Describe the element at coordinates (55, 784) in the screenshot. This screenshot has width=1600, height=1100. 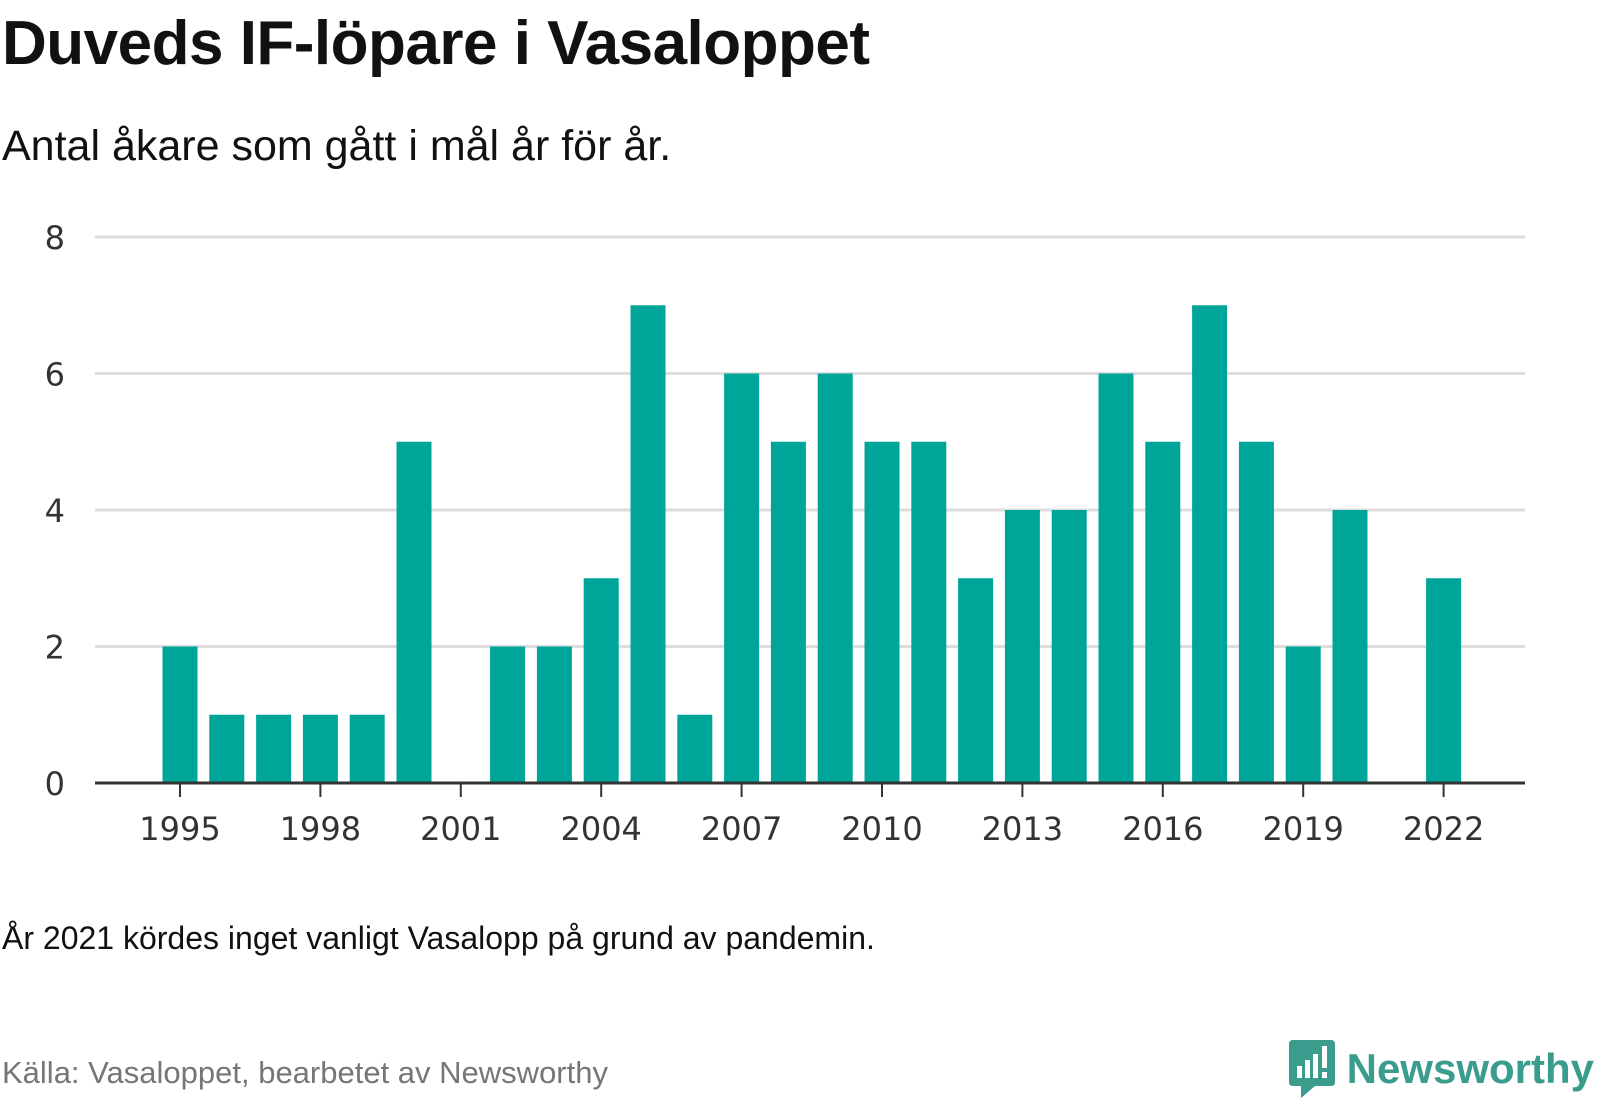
I see `y-tick-label: 0` at that location.